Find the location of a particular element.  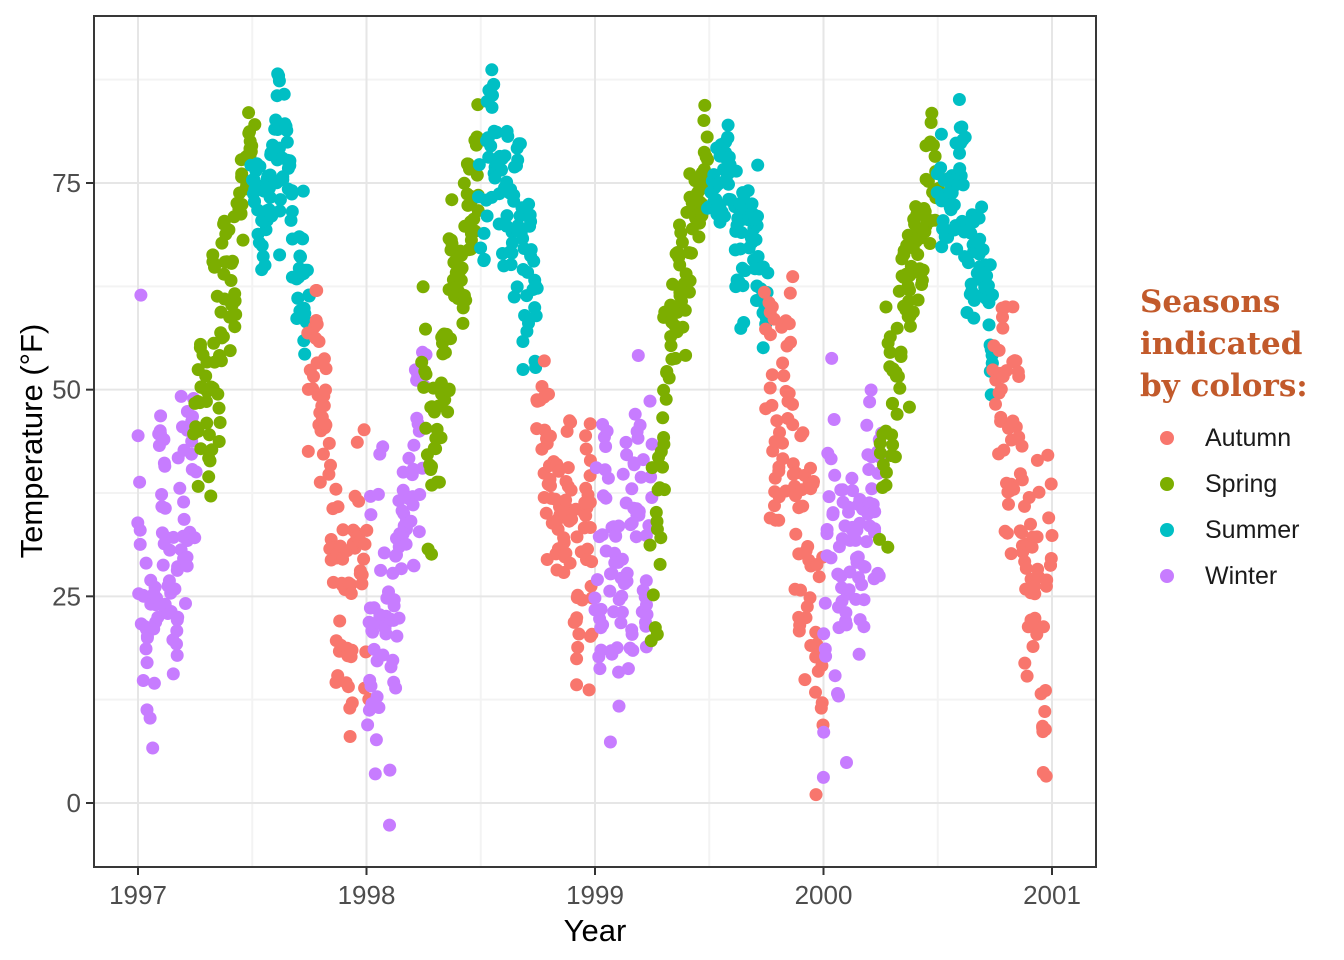

legend-title: Seasons indicated by colors: is located at coordinates (1240, 344).